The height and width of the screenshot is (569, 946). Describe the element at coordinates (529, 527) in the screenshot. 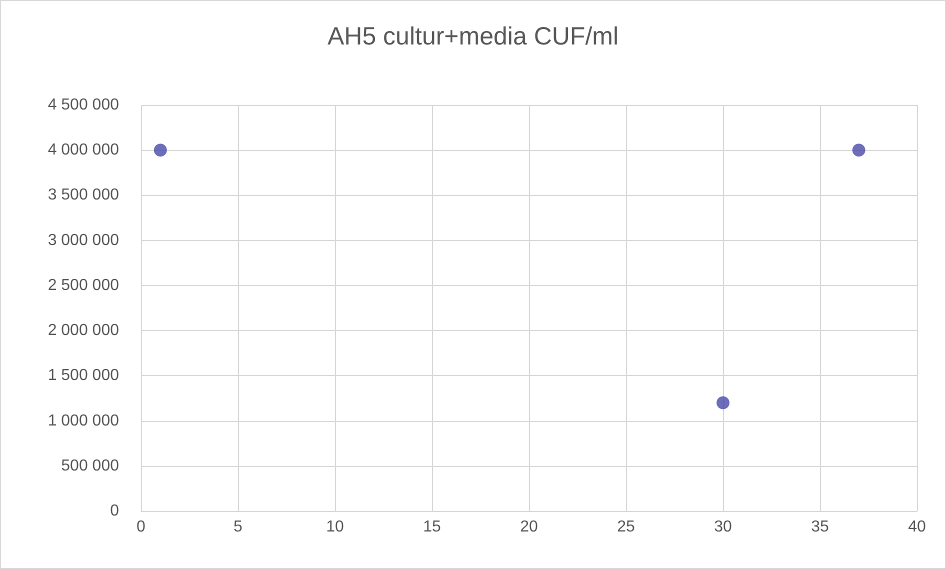

I see `x-tick-label: 20` at that location.